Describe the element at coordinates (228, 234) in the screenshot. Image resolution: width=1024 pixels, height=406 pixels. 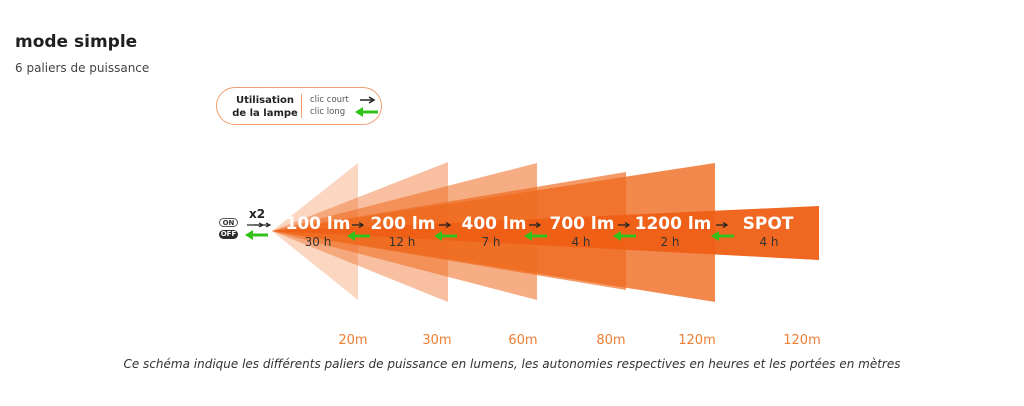
I see `off-badge: OFF` at that location.